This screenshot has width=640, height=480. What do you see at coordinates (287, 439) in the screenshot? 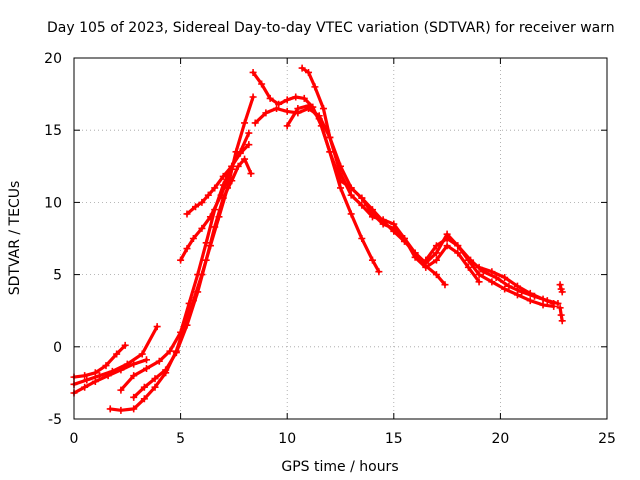
I see `x-tick-label: 10` at bounding box center [287, 439].